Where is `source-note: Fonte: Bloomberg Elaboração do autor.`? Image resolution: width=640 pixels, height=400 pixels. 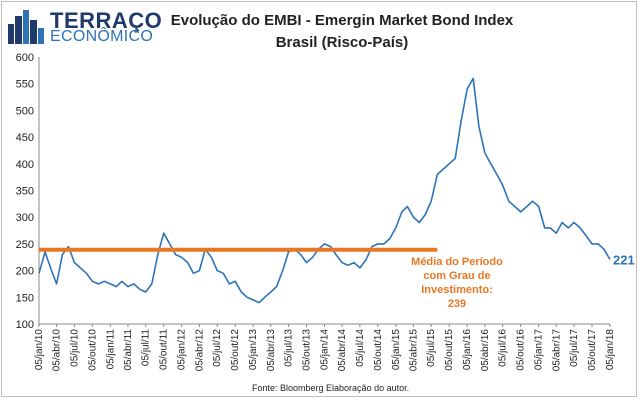
source-note: Fonte: Bloomberg Elaboração do autor. is located at coordinates (331, 388).